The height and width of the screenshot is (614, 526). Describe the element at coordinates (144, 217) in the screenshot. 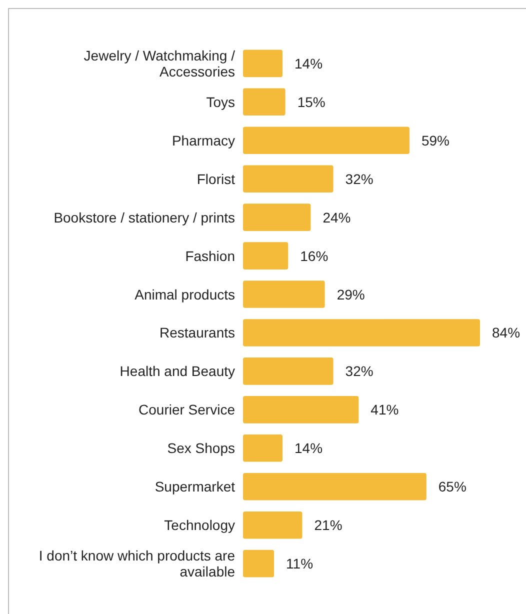

I see `y-tick-label: Bookstore / stationery / prints` at that location.